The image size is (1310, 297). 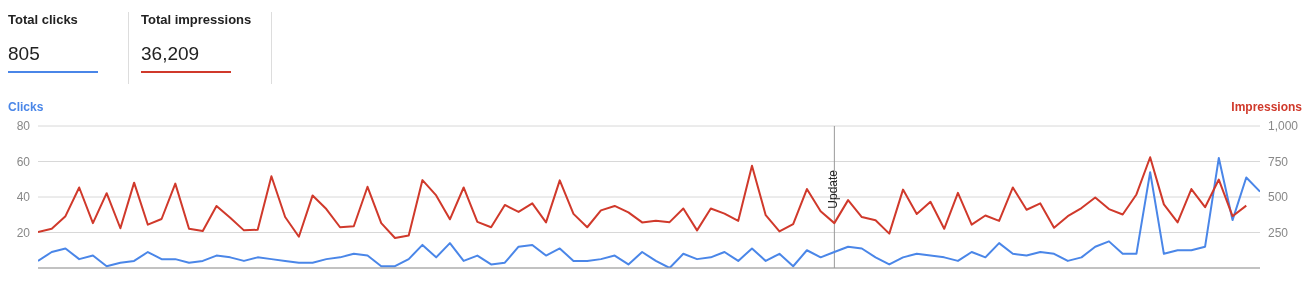 What do you see at coordinates (1266, 108) in the screenshot?
I see `y2-axis-title: Impressions` at bounding box center [1266, 108].